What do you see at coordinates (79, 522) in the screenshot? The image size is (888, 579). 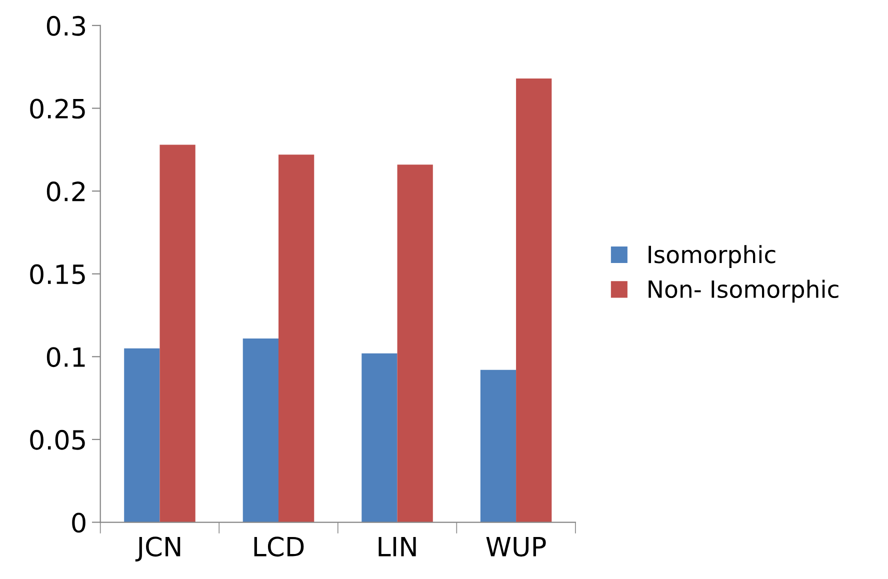 I see `y-tick-label: 0` at bounding box center [79, 522].